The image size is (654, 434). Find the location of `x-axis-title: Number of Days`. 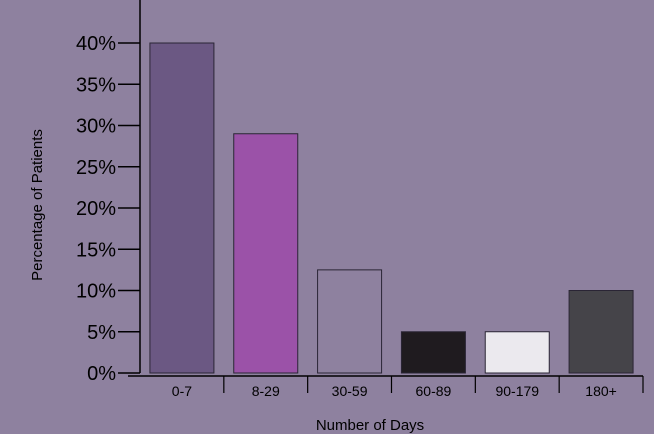

x-axis-title: Number of Days is located at coordinates (370, 425).